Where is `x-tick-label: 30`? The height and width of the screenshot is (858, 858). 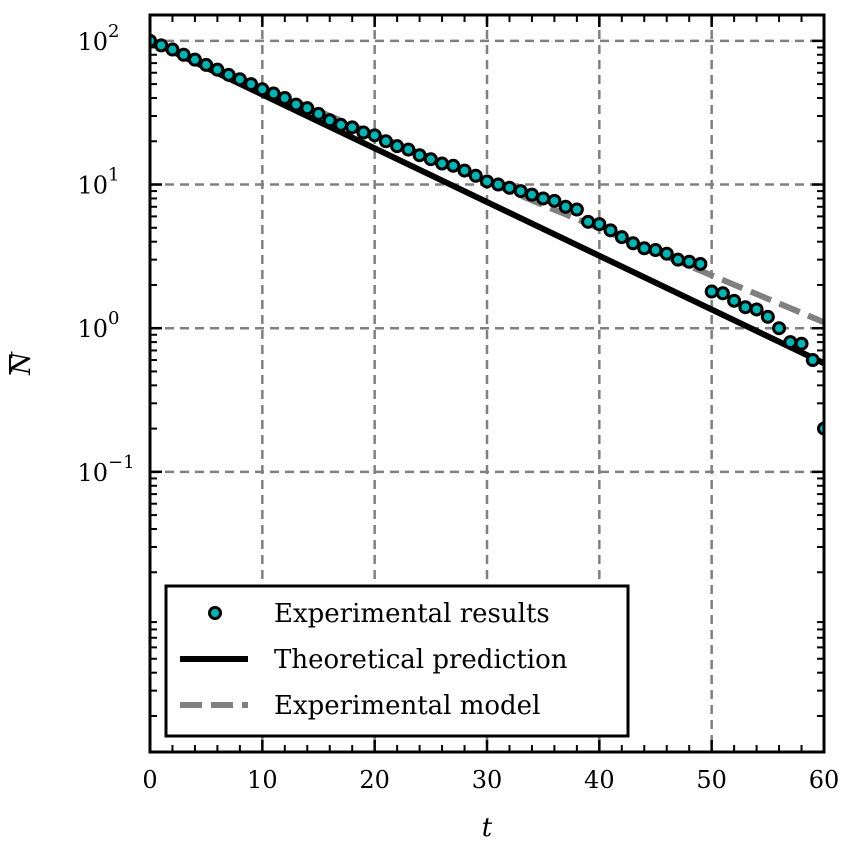 x-tick-label: 30 is located at coordinates (487, 780).